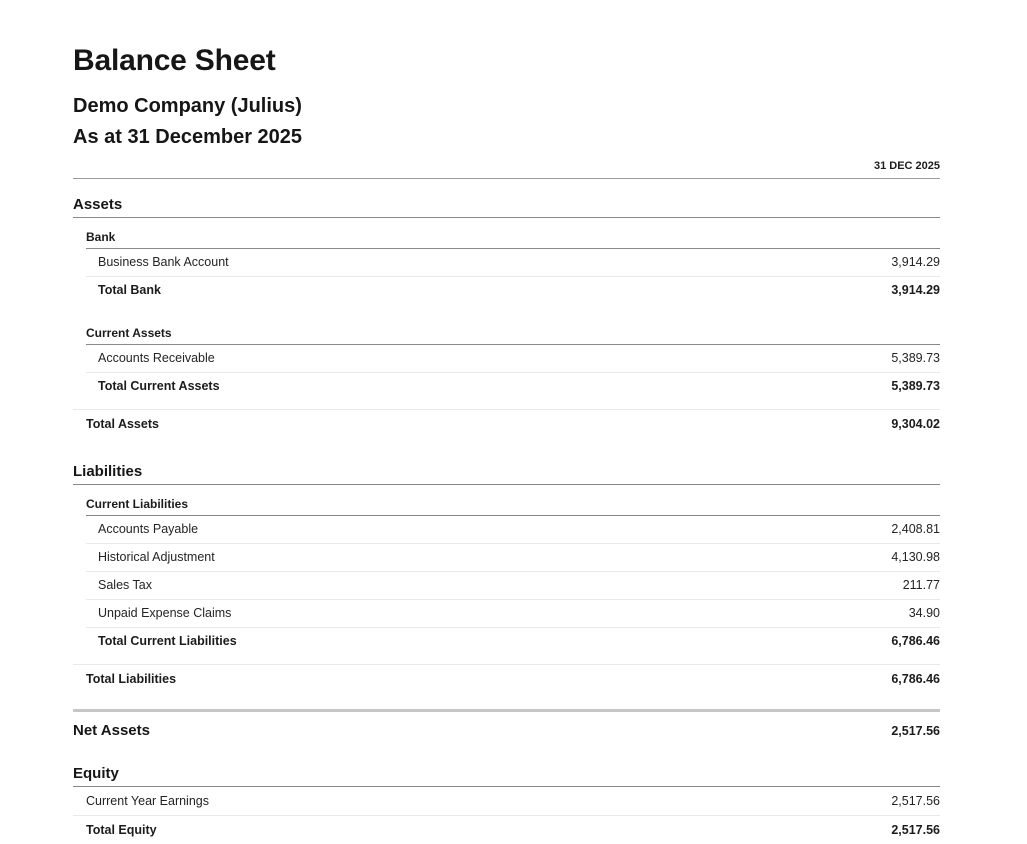  I want to click on section-header-assets: Assets, so click(506, 206).